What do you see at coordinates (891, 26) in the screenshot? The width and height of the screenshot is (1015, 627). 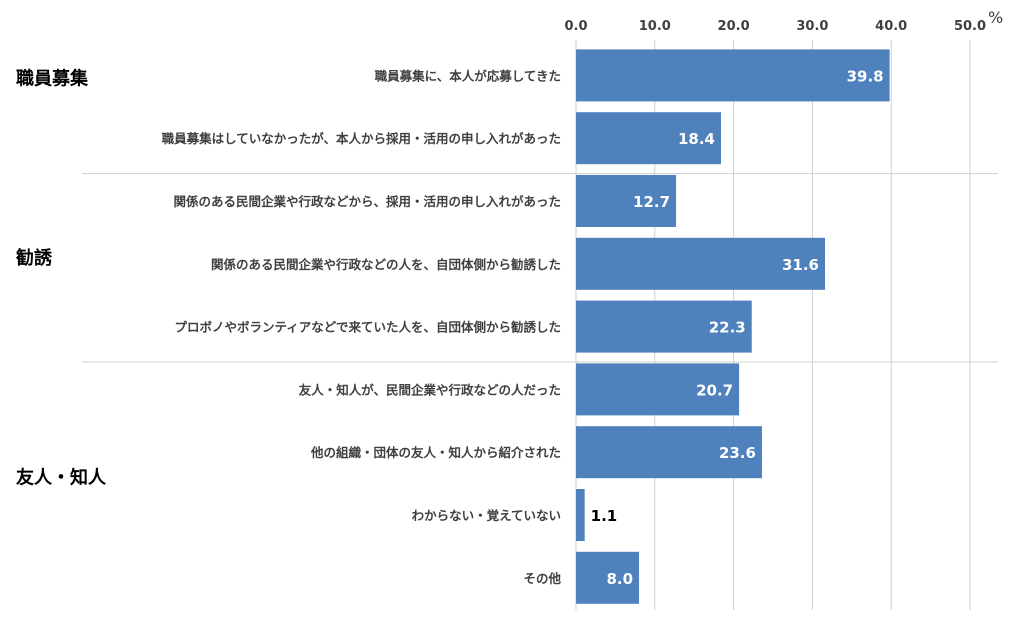 I see `x-tick-label: 40.0` at bounding box center [891, 26].